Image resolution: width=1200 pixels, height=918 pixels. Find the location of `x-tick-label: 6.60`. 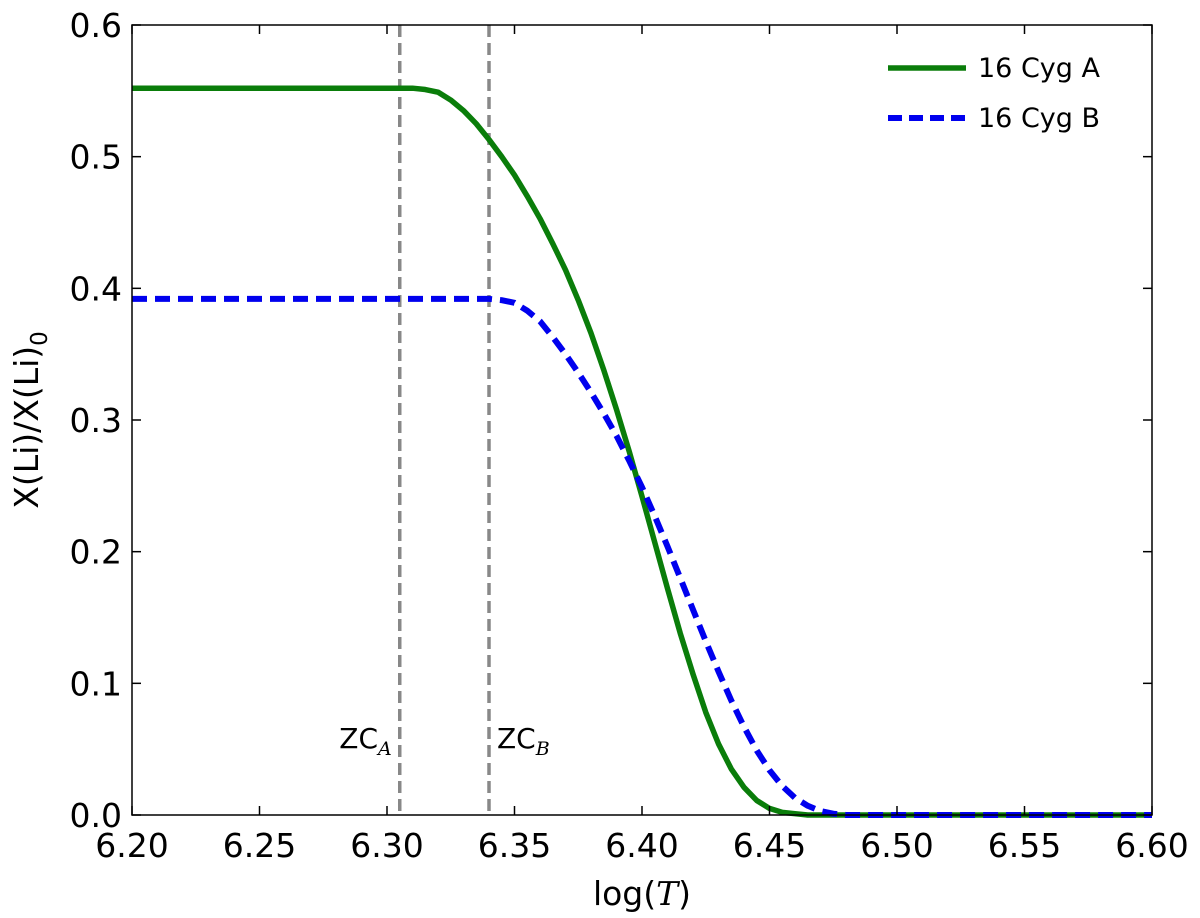

x-tick-label: 6.60 is located at coordinates (1151, 845).